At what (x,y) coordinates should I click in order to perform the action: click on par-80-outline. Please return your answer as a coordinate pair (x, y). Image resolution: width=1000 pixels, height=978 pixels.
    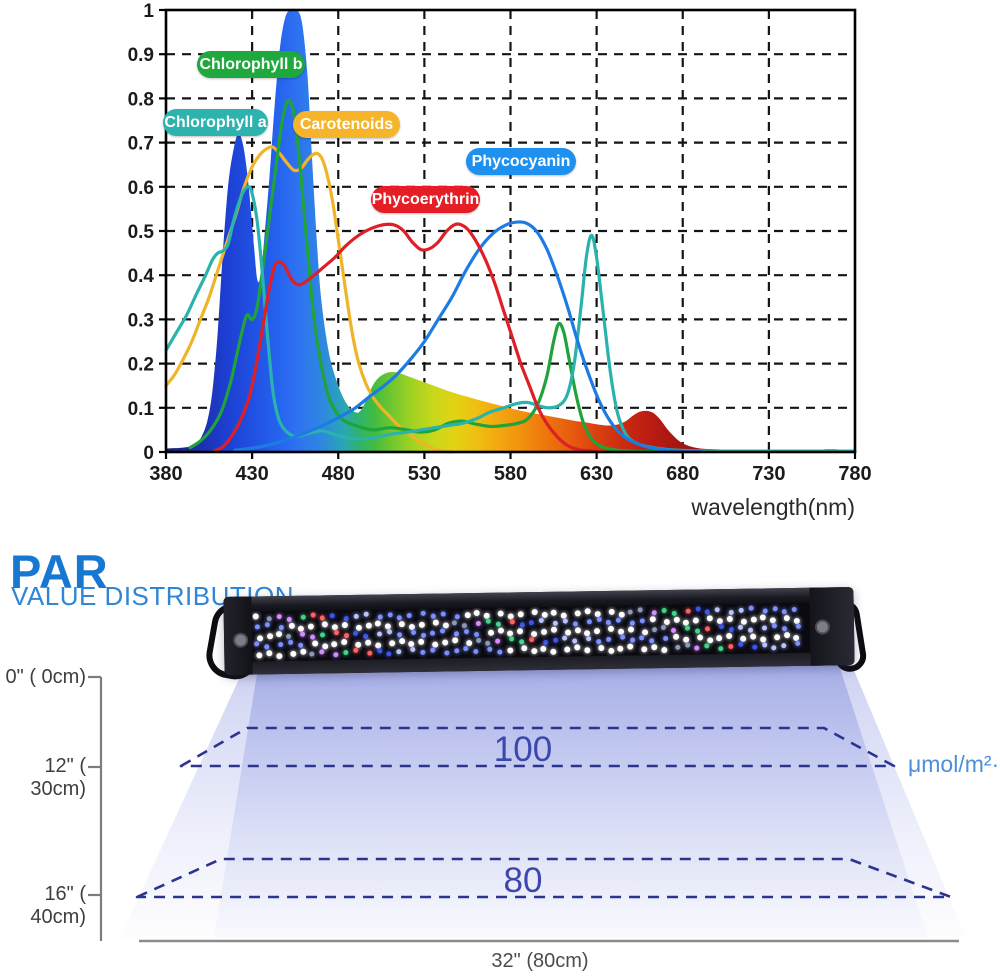
    Looking at the image, I should click on (544, 878).